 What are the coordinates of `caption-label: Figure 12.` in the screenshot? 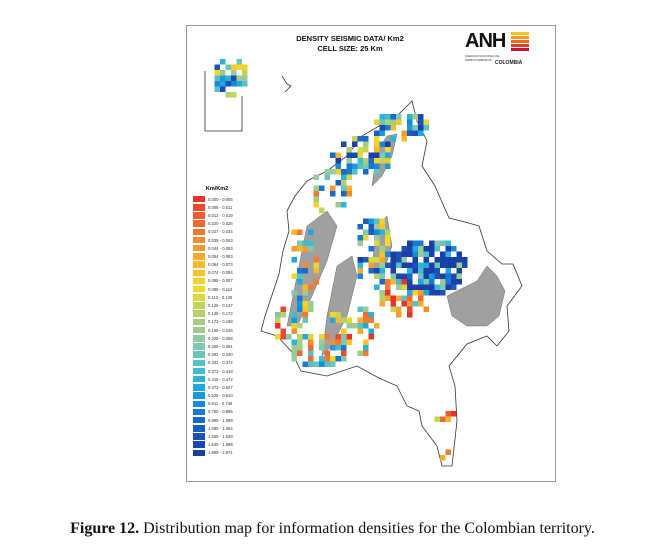 It's located at (105, 528).